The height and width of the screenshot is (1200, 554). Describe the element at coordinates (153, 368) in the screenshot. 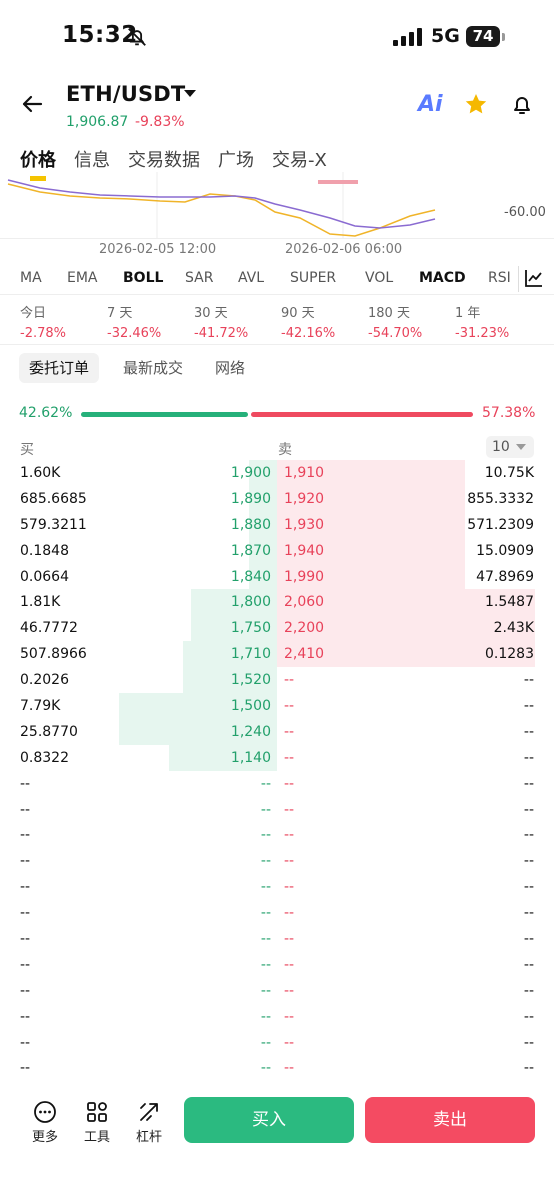

I see `tab-latest-trades: 最新成交` at that location.